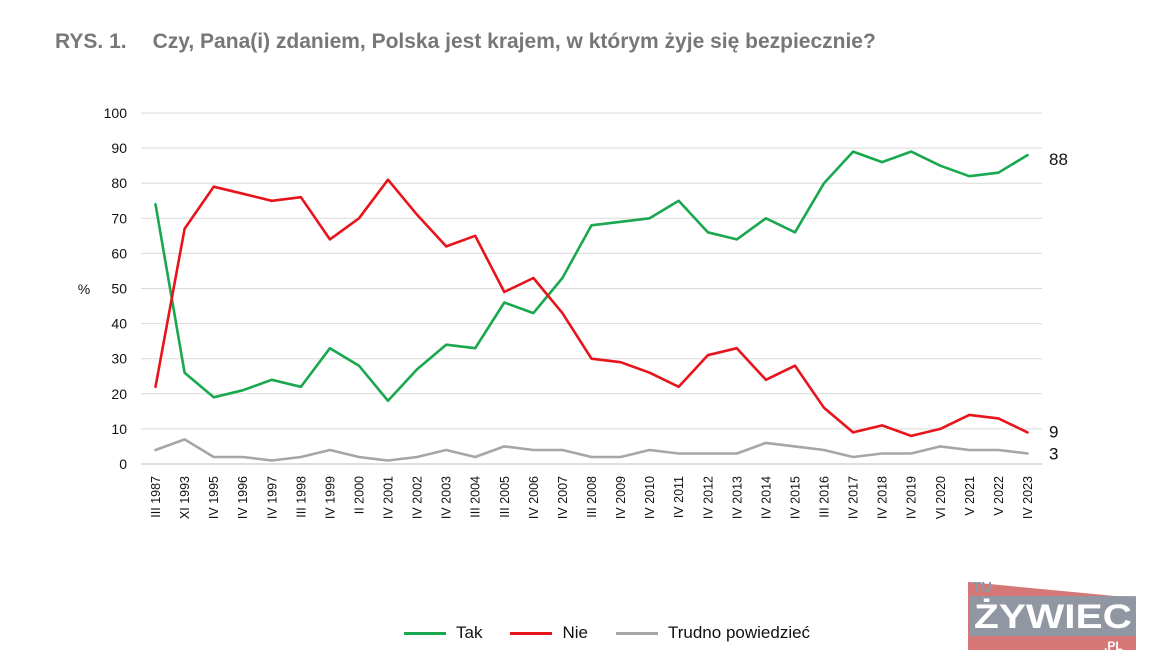 The height and width of the screenshot is (666, 1156). What do you see at coordinates (883, 497) in the screenshot?
I see `x-tick-label: IV 2018` at bounding box center [883, 497].